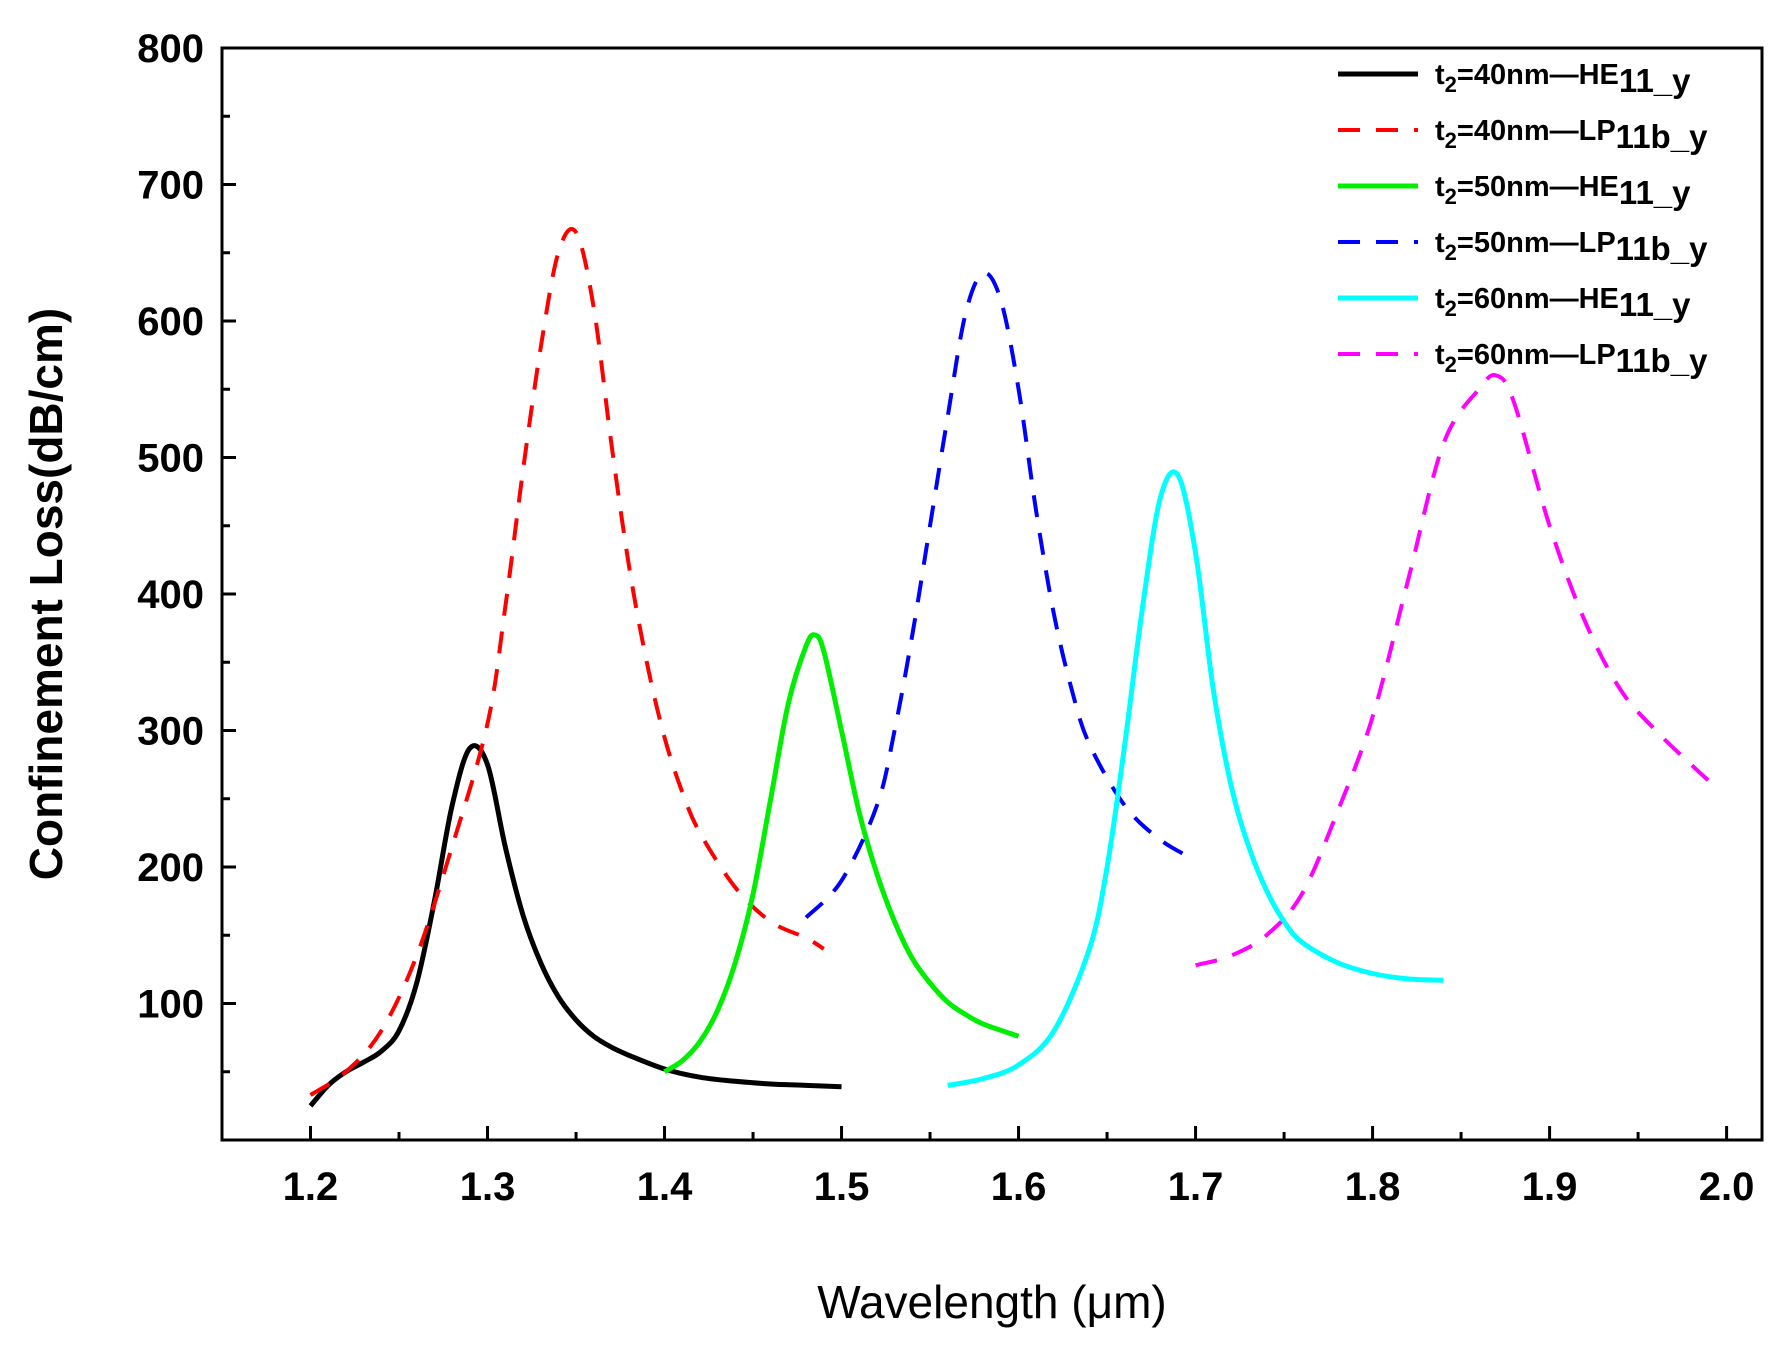 This screenshot has width=1790, height=1350. I want to click on legend-label-part: =40nm—LP, so click(1536, 131).